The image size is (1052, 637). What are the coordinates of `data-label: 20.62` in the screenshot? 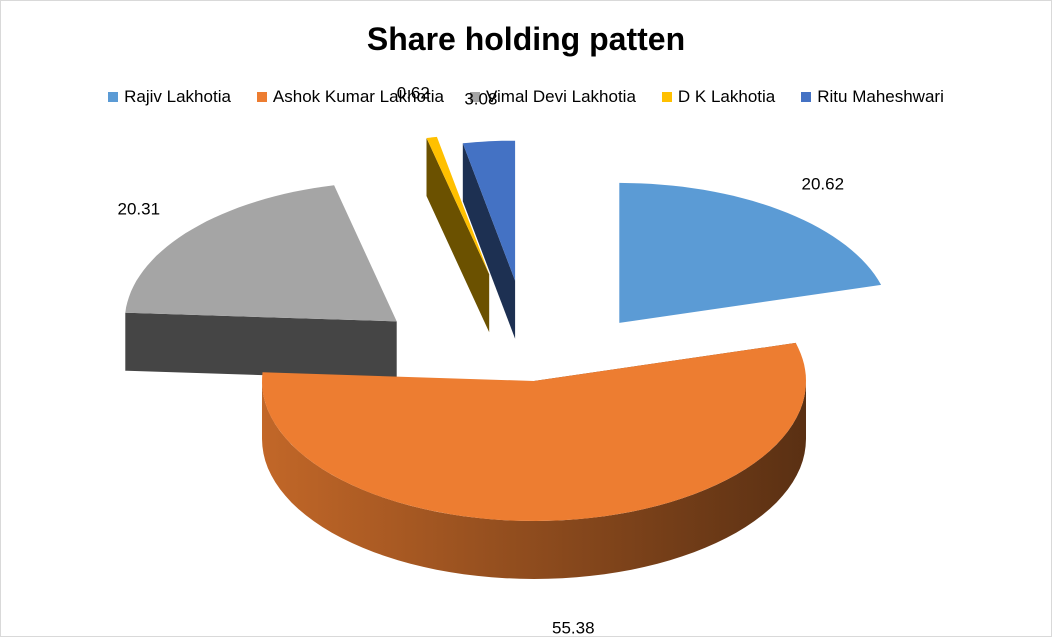 It's located at (823, 184).